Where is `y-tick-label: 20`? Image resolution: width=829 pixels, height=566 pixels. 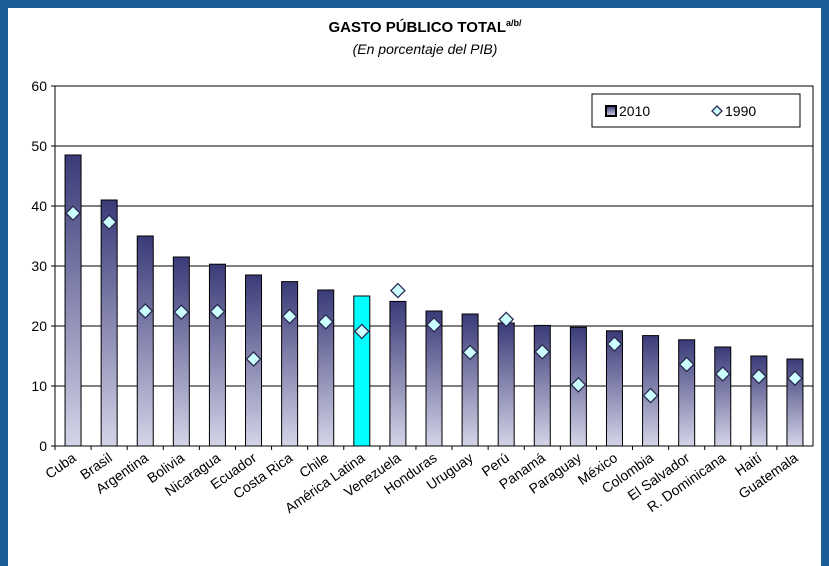
y-tick-label: 20 is located at coordinates (39, 326).